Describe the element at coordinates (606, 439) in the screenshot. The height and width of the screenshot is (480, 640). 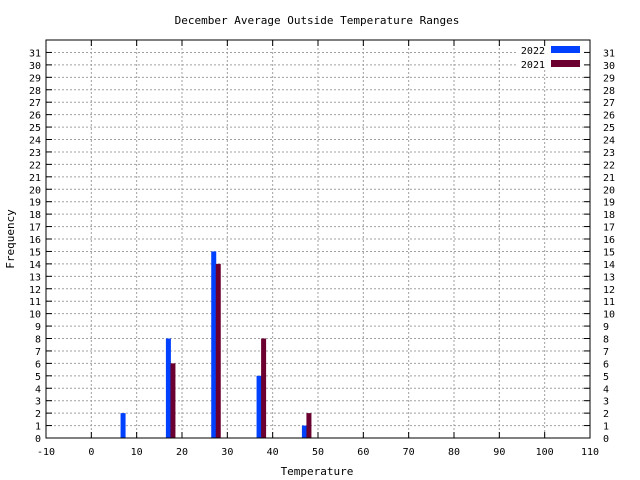
I see `y-tick-label-right: 0` at that location.